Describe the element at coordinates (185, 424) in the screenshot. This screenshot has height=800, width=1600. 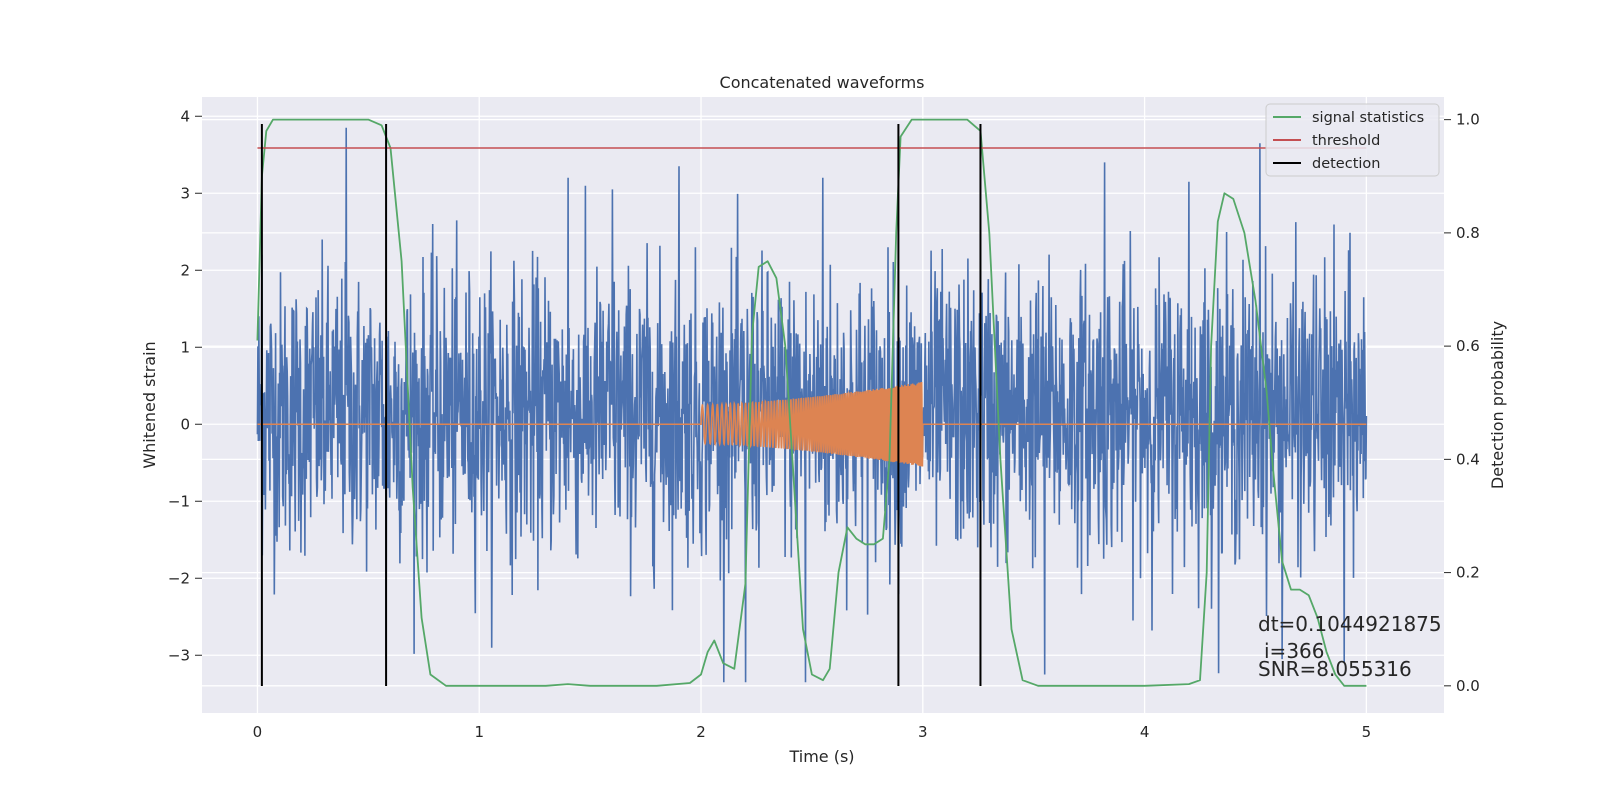
I see `y-tick-label: 0` at that location.